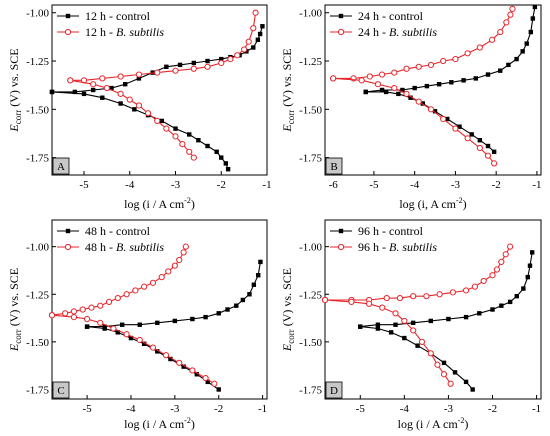 Image resolution: width=550 pixels, height=436 pixels. I want to click on legend-label: 24 h - control, so click(391, 16).